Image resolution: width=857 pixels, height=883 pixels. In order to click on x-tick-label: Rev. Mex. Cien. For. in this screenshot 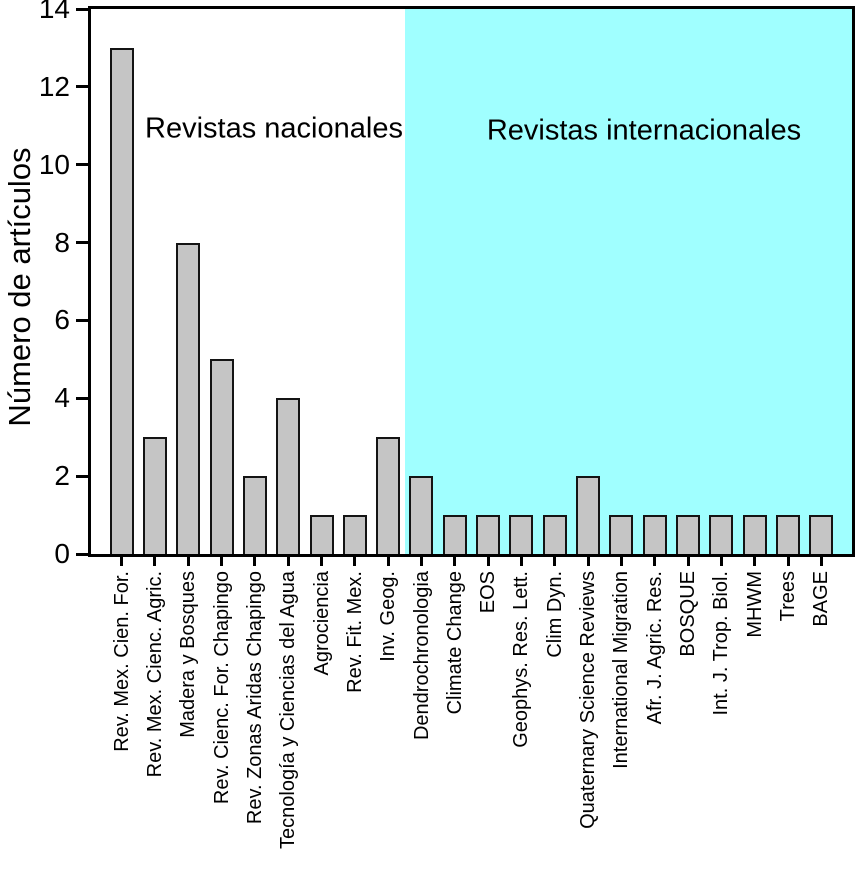, I will do `click(121, 661)`.